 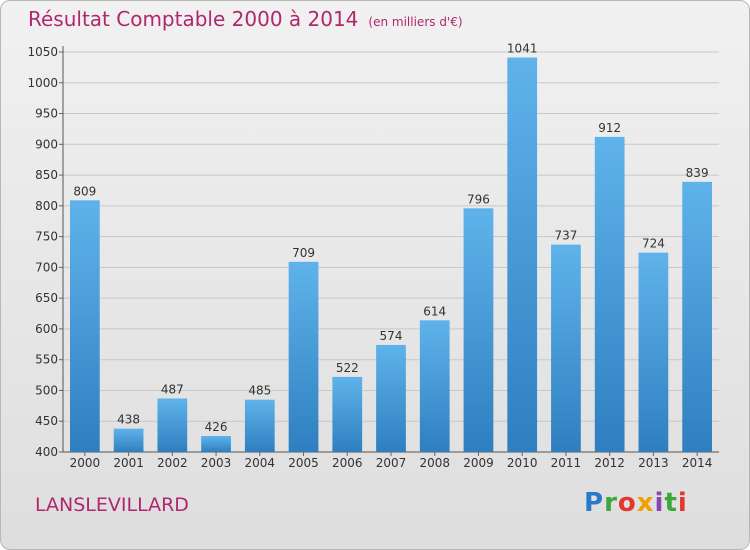 What do you see at coordinates (172, 389) in the screenshot?
I see `data-label: 487` at bounding box center [172, 389].